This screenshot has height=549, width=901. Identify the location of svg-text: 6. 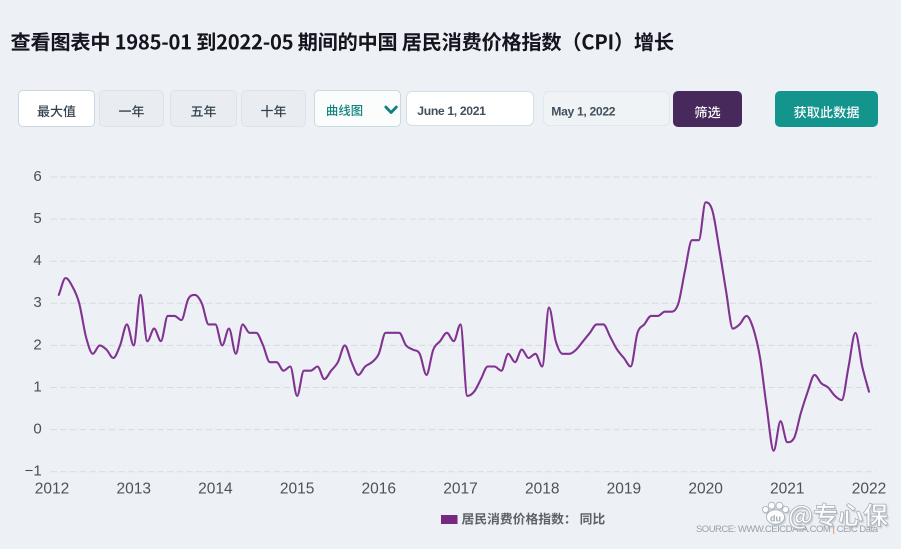
(37, 176).